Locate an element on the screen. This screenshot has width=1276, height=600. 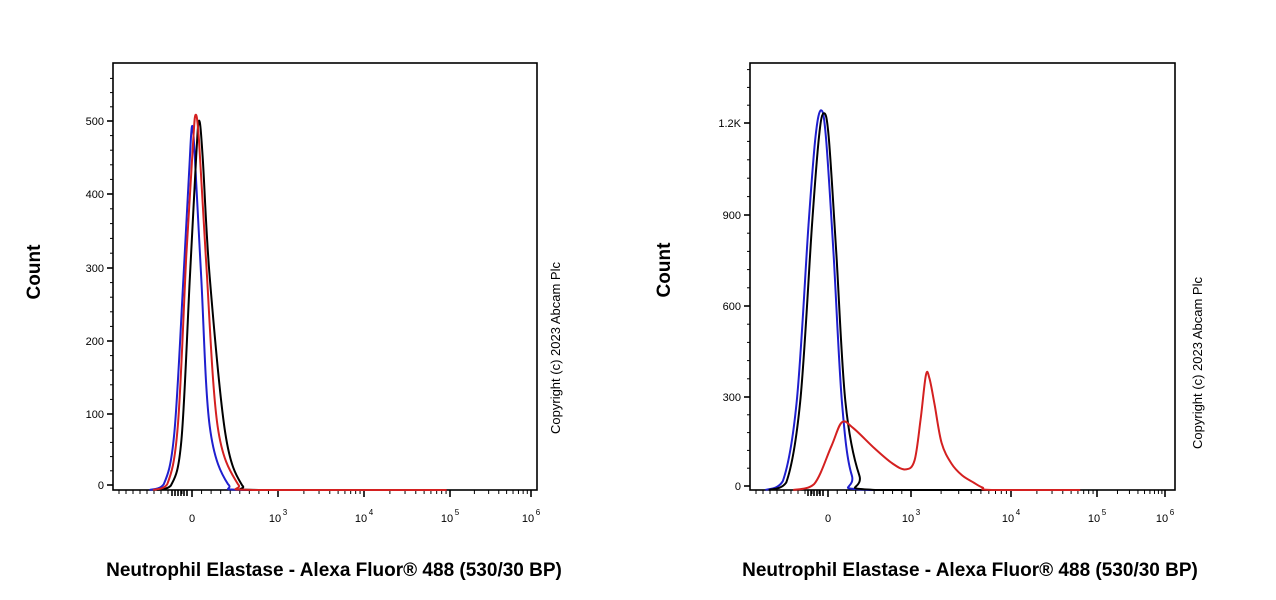
y-tick-label: 1.2K is located at coordinates (729, 124).